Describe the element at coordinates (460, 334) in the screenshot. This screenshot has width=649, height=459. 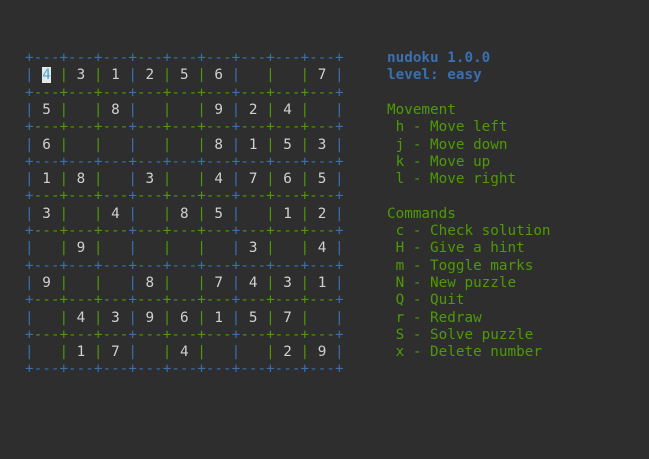
I see `command-key-help: S - Solve puzzle` at that location.